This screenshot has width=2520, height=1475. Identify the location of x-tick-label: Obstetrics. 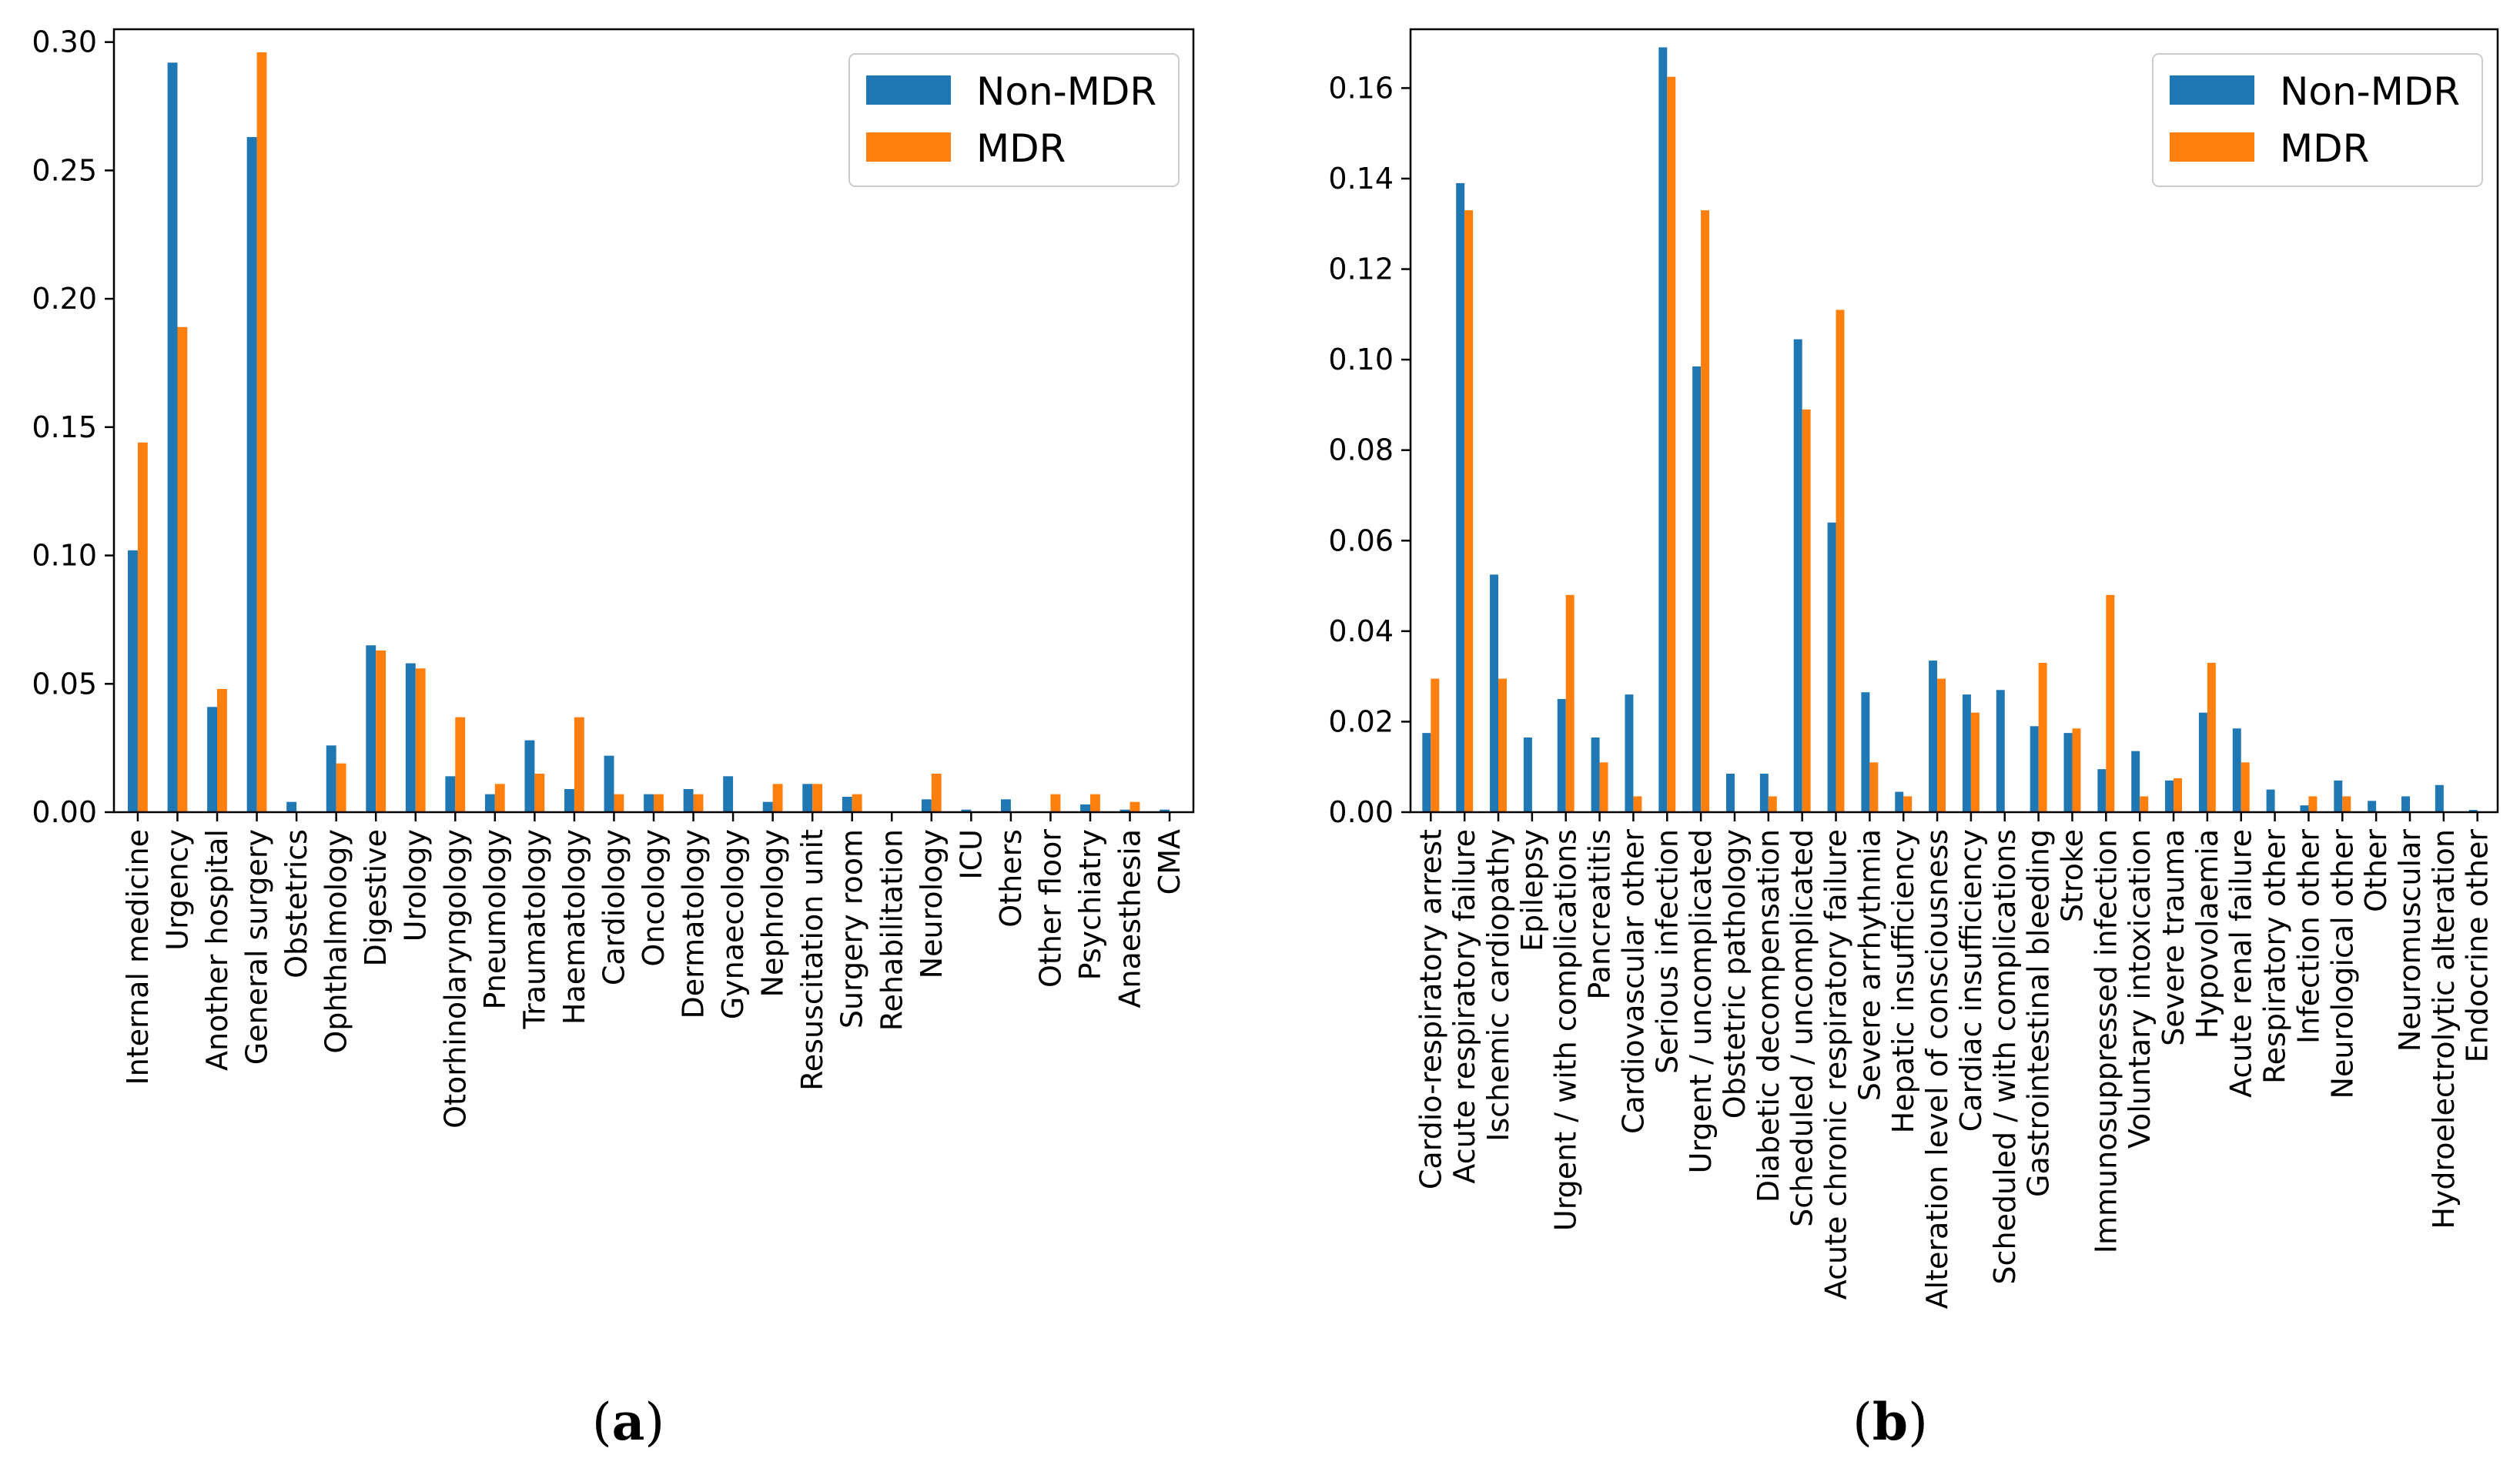
(296, 903).